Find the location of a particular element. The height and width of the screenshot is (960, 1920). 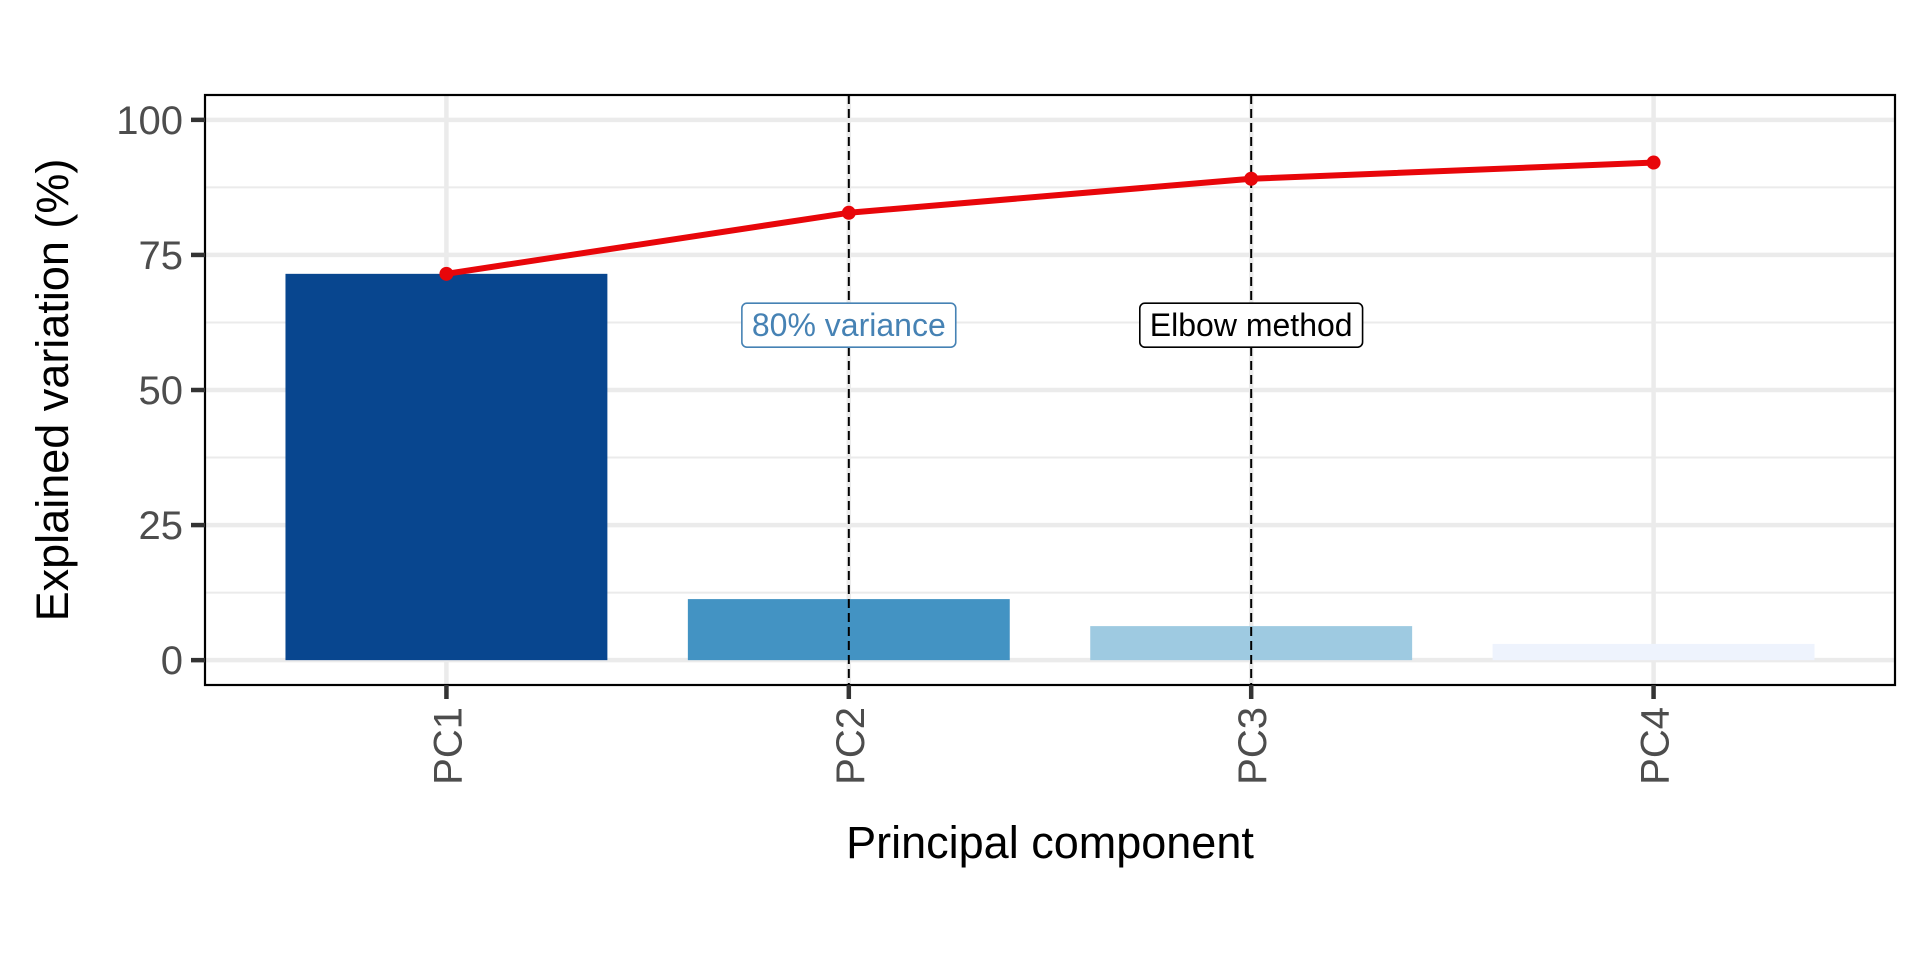

cumulative-variance-line is located at coordinates (1049, 218).